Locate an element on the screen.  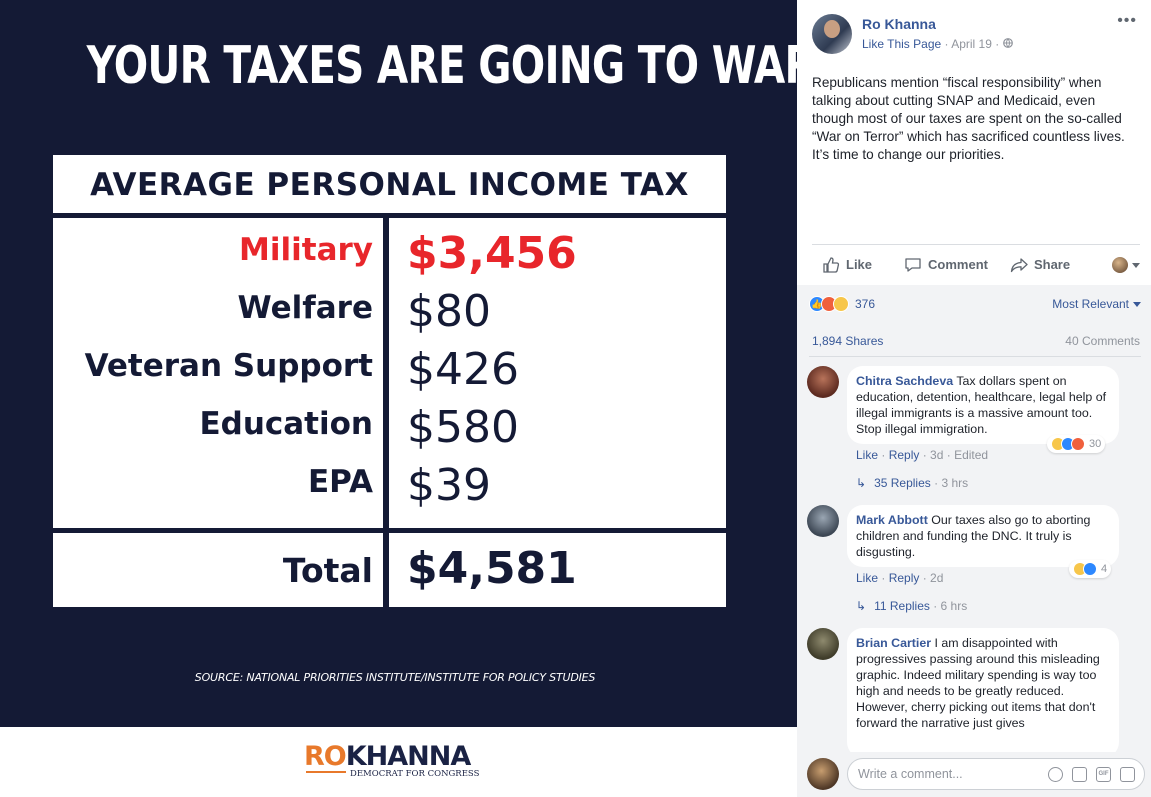
row-value-military: $3,456 is located at coordinates (492, 253).